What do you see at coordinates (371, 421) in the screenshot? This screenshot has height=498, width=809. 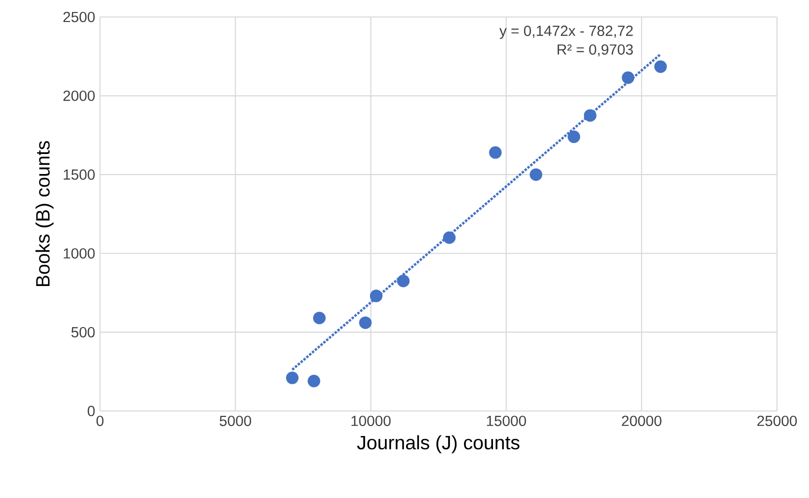 I see `x-tick-label: 10000` at bounding box center [371, 421].